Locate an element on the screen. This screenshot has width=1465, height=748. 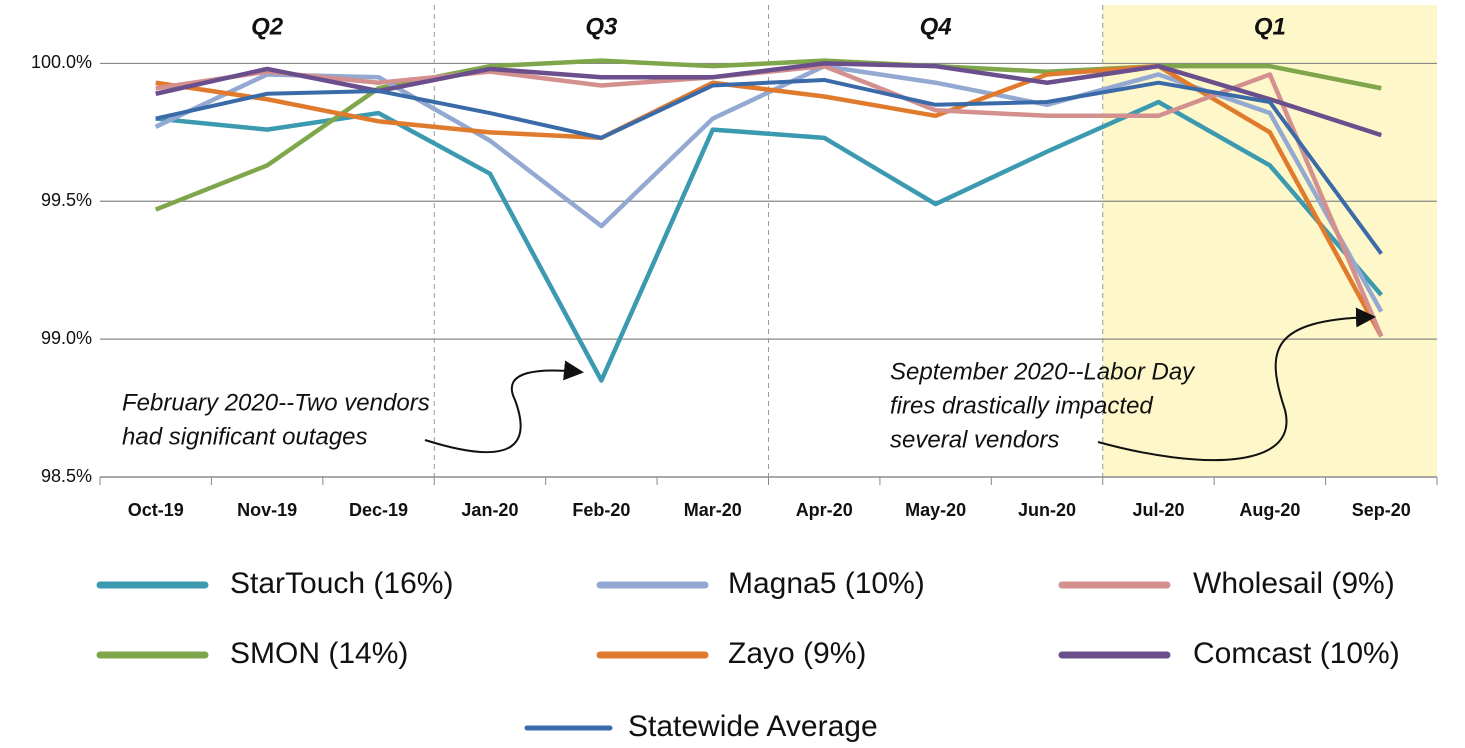
x-tick-label: Apr-20 is located at coordinates (824, 510).